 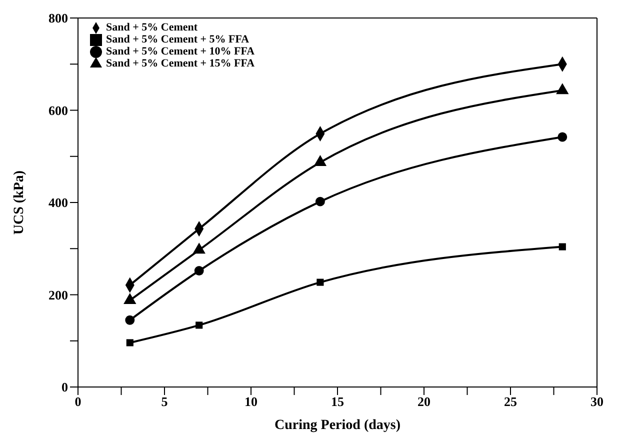 What do you see at coordinates (180, 52) in the screenshot?
I see `legend-label: Sand + 5% Cement + 10% FFA` at bounding box center [180, 52].